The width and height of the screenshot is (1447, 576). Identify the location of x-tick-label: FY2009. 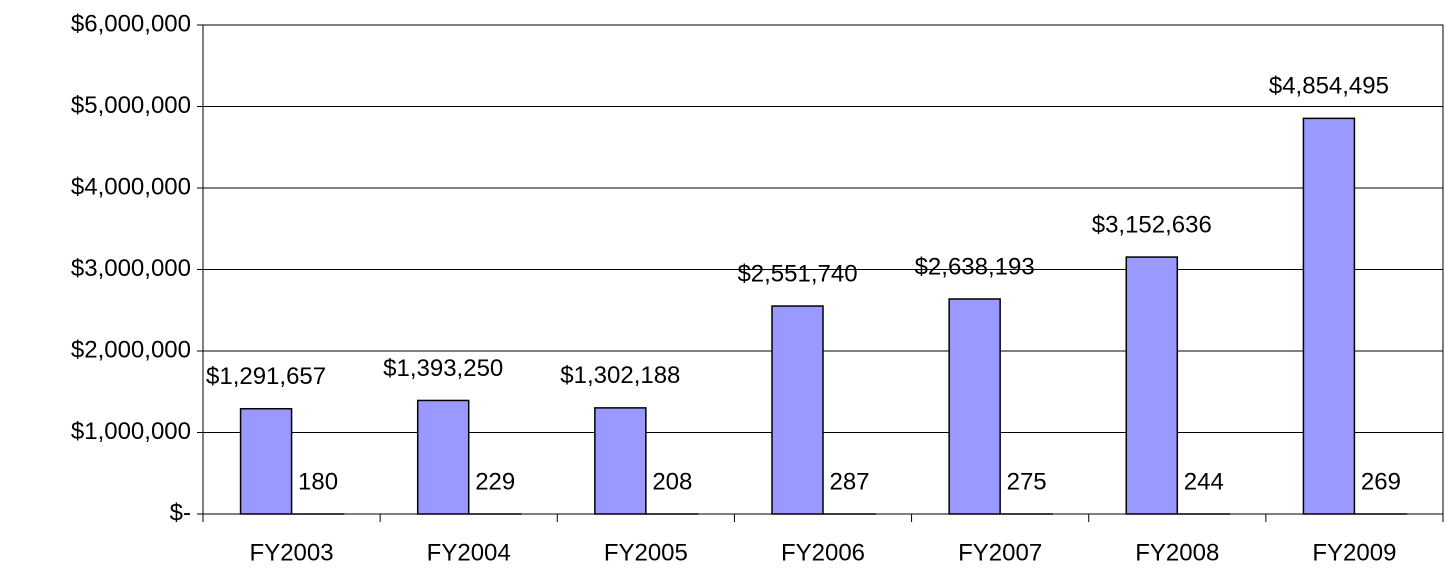
(1354, 552).